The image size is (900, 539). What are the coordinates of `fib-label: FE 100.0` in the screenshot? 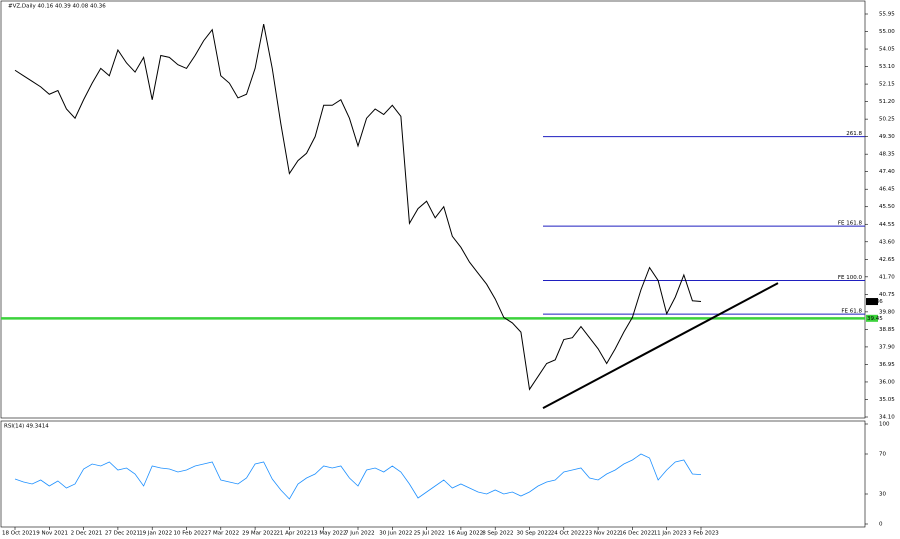 It's located at (850, 278).